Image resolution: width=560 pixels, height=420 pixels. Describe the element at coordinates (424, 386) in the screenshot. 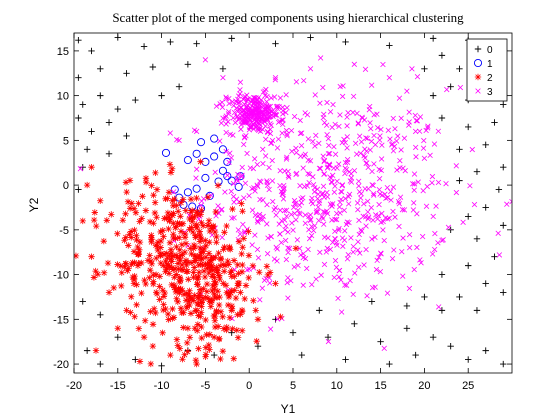

I see `x-tick-label: 20` at that location.